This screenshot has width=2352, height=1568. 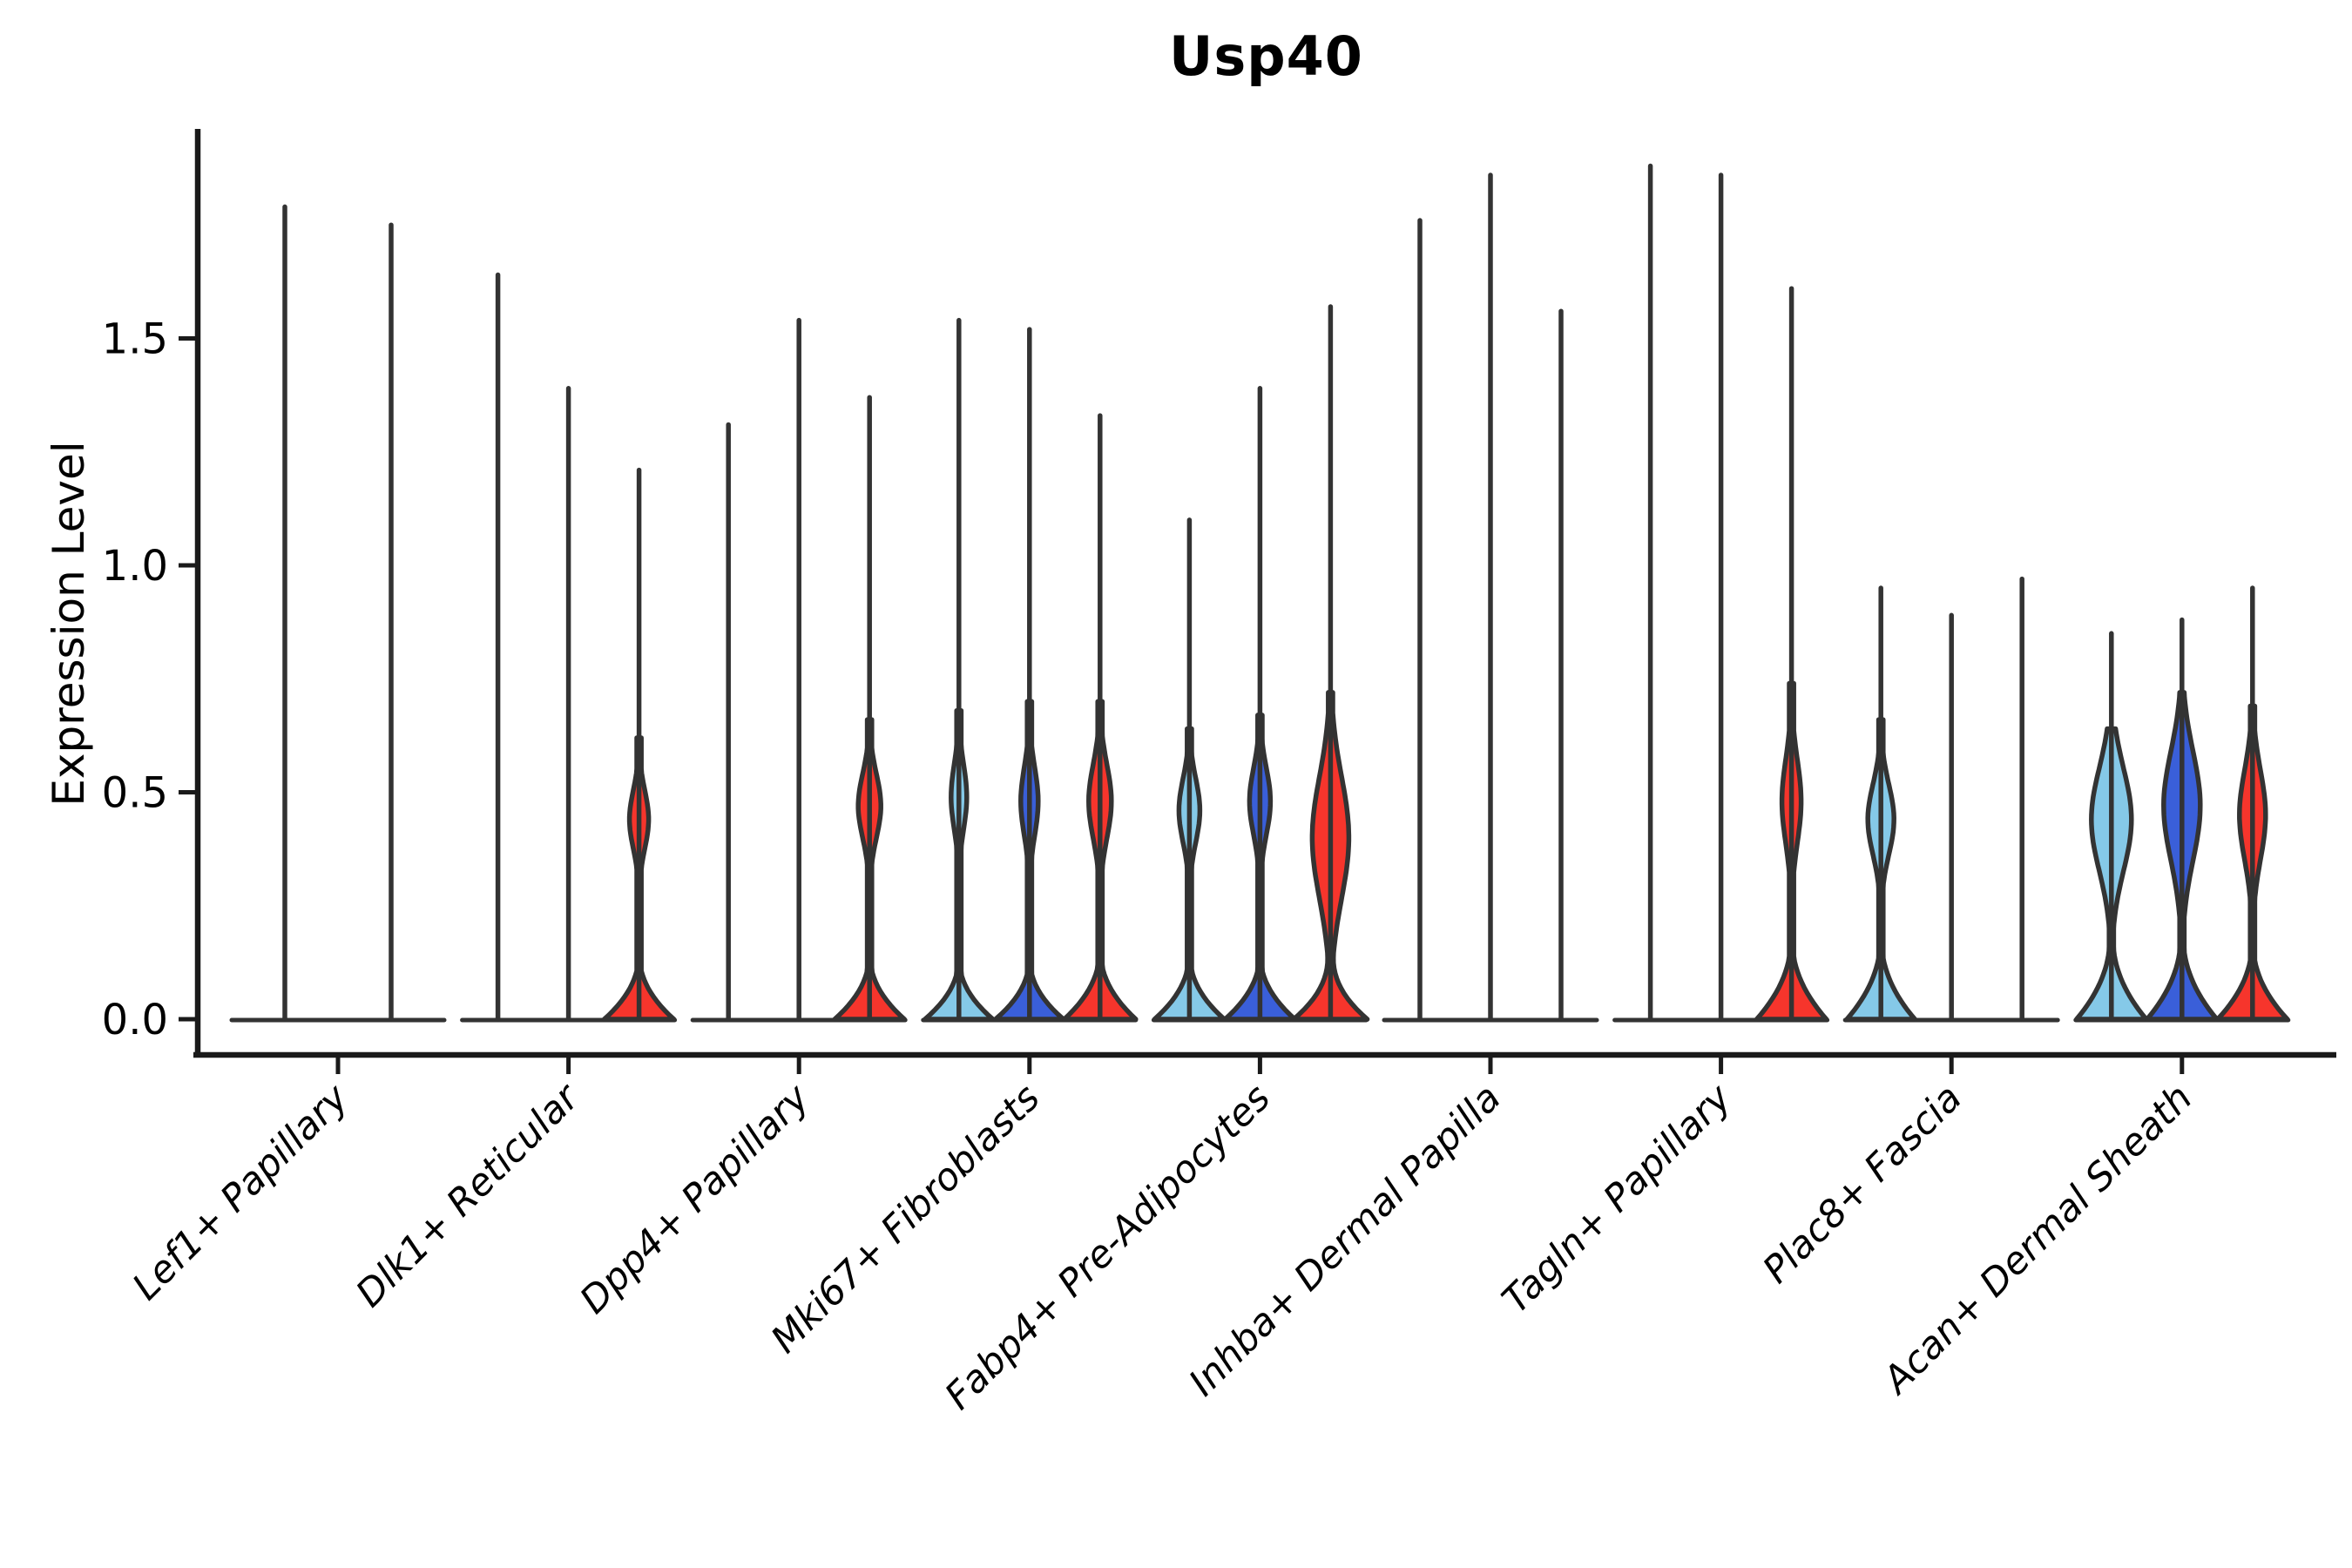 I want to click on y-tick-label: 0.0, so click(x=135, y=1020).